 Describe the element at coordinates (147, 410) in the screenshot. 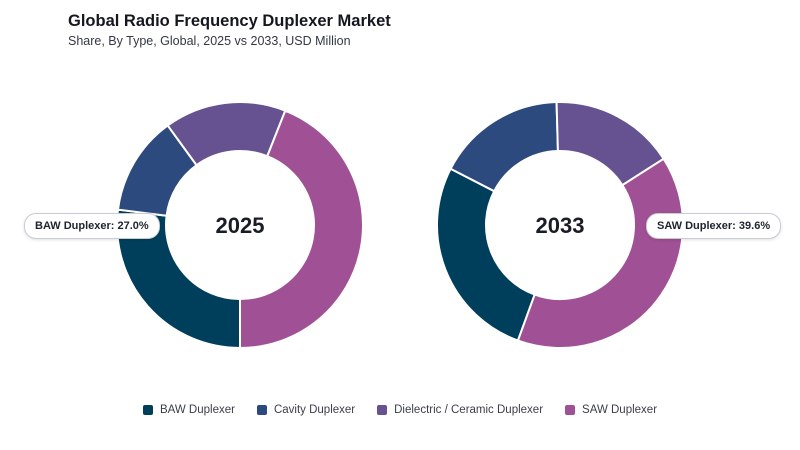

I see `legend-swatch-baw` at that location.